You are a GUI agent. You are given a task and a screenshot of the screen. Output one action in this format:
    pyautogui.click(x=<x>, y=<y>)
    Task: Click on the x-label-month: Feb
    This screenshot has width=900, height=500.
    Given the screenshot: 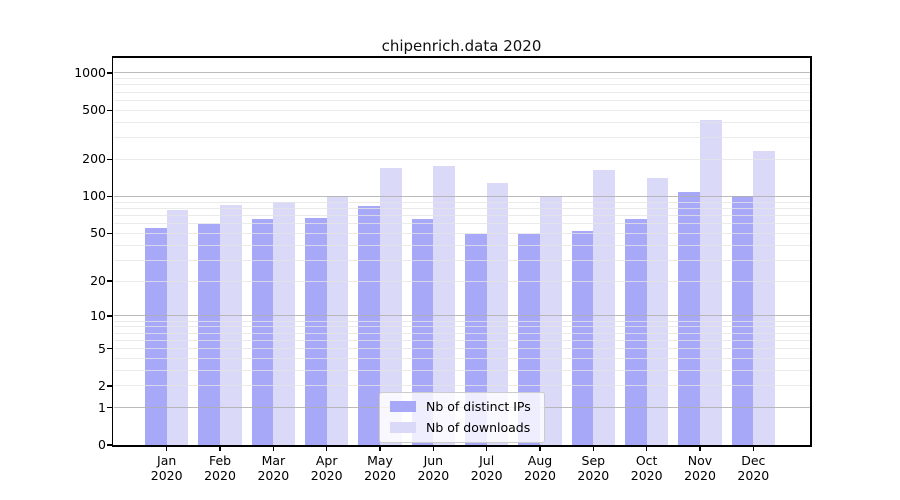 What is the action you would take?
    pyautogui.click(x=220, y=460)
    